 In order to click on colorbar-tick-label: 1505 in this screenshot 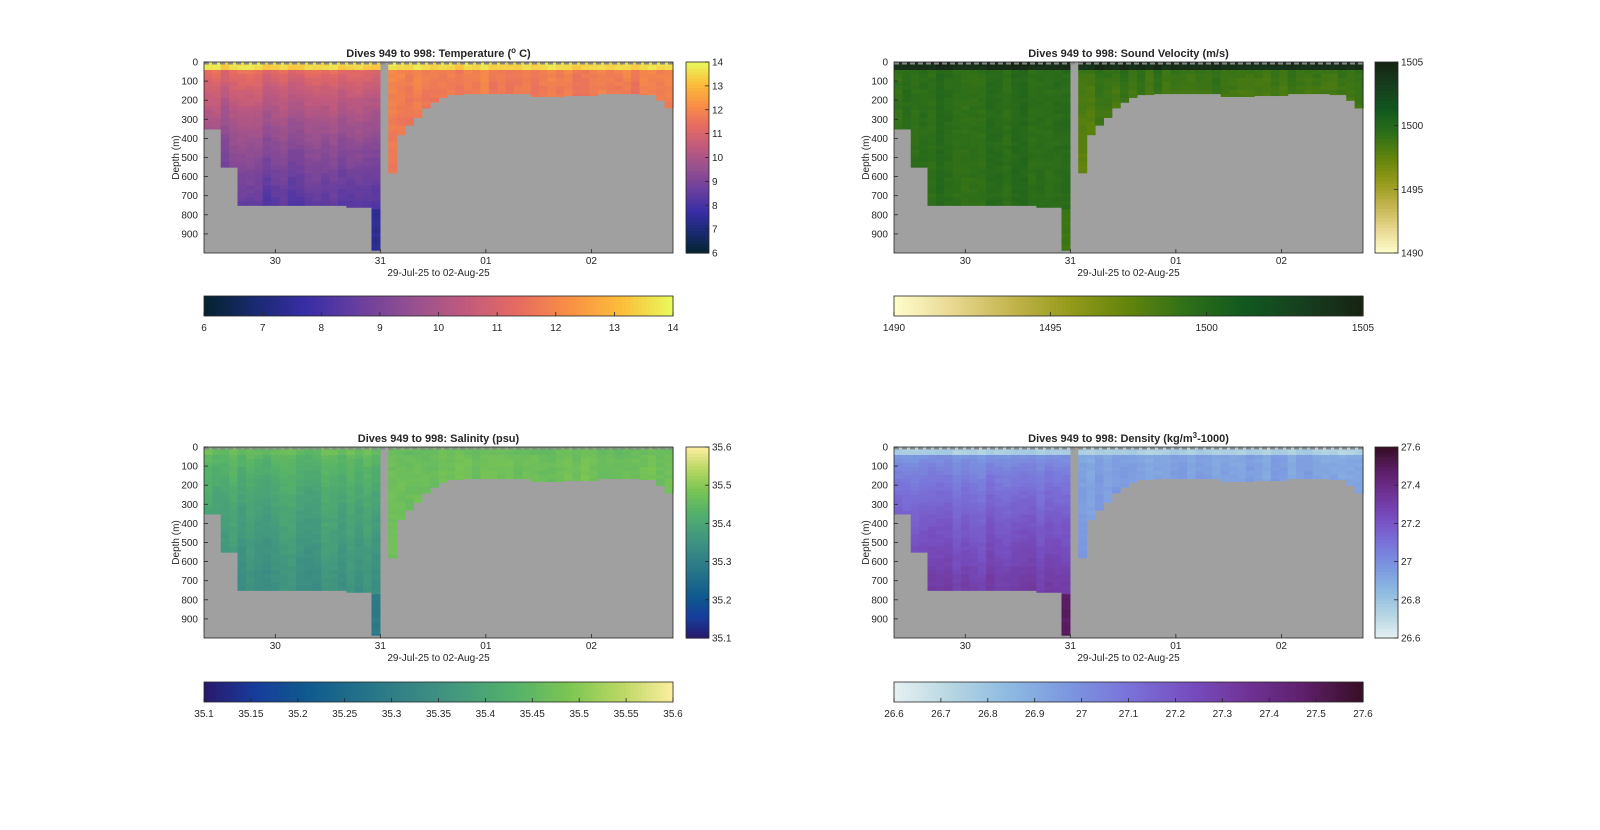, I will do `click(1412, 63)`.